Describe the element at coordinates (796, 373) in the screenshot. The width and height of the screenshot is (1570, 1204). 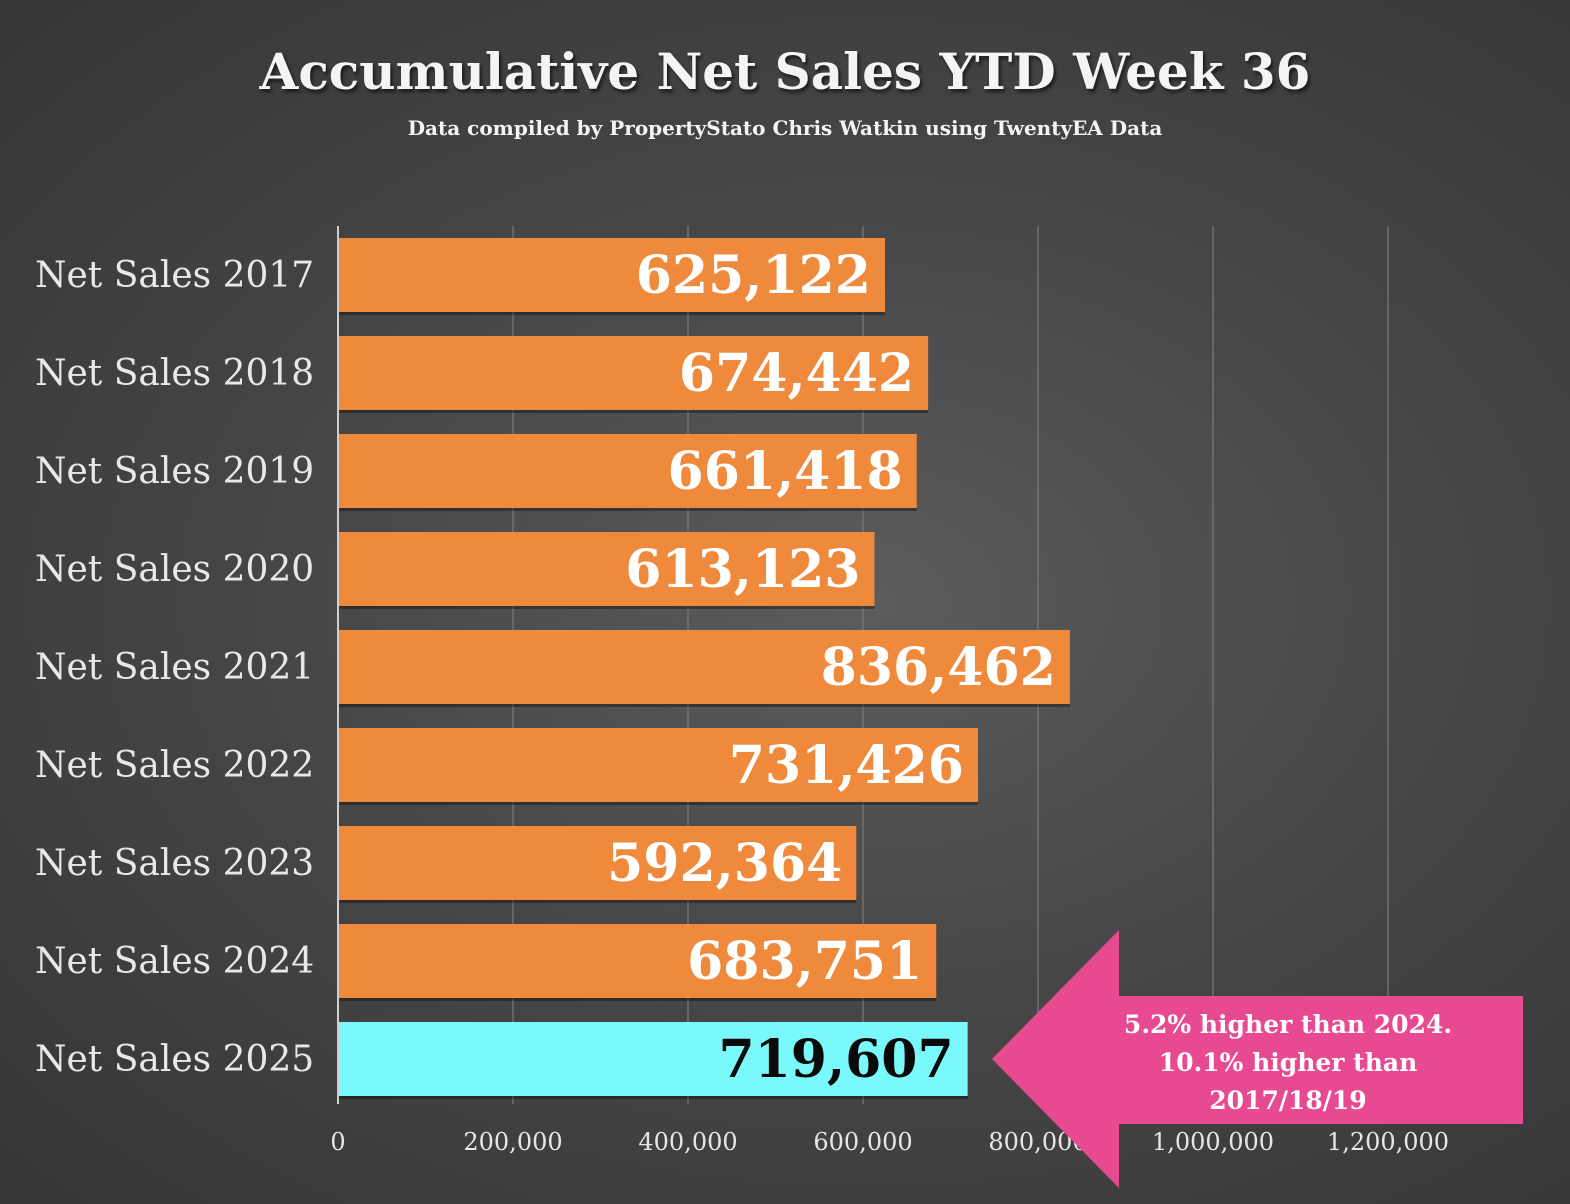
I see `bar-value-label: 674,442` at that location.